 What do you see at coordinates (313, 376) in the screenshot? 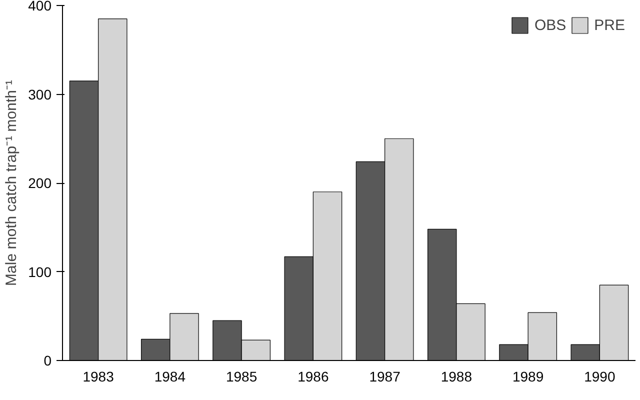
I see `x-tick-label: 1986` at bounding box center [313, 376].